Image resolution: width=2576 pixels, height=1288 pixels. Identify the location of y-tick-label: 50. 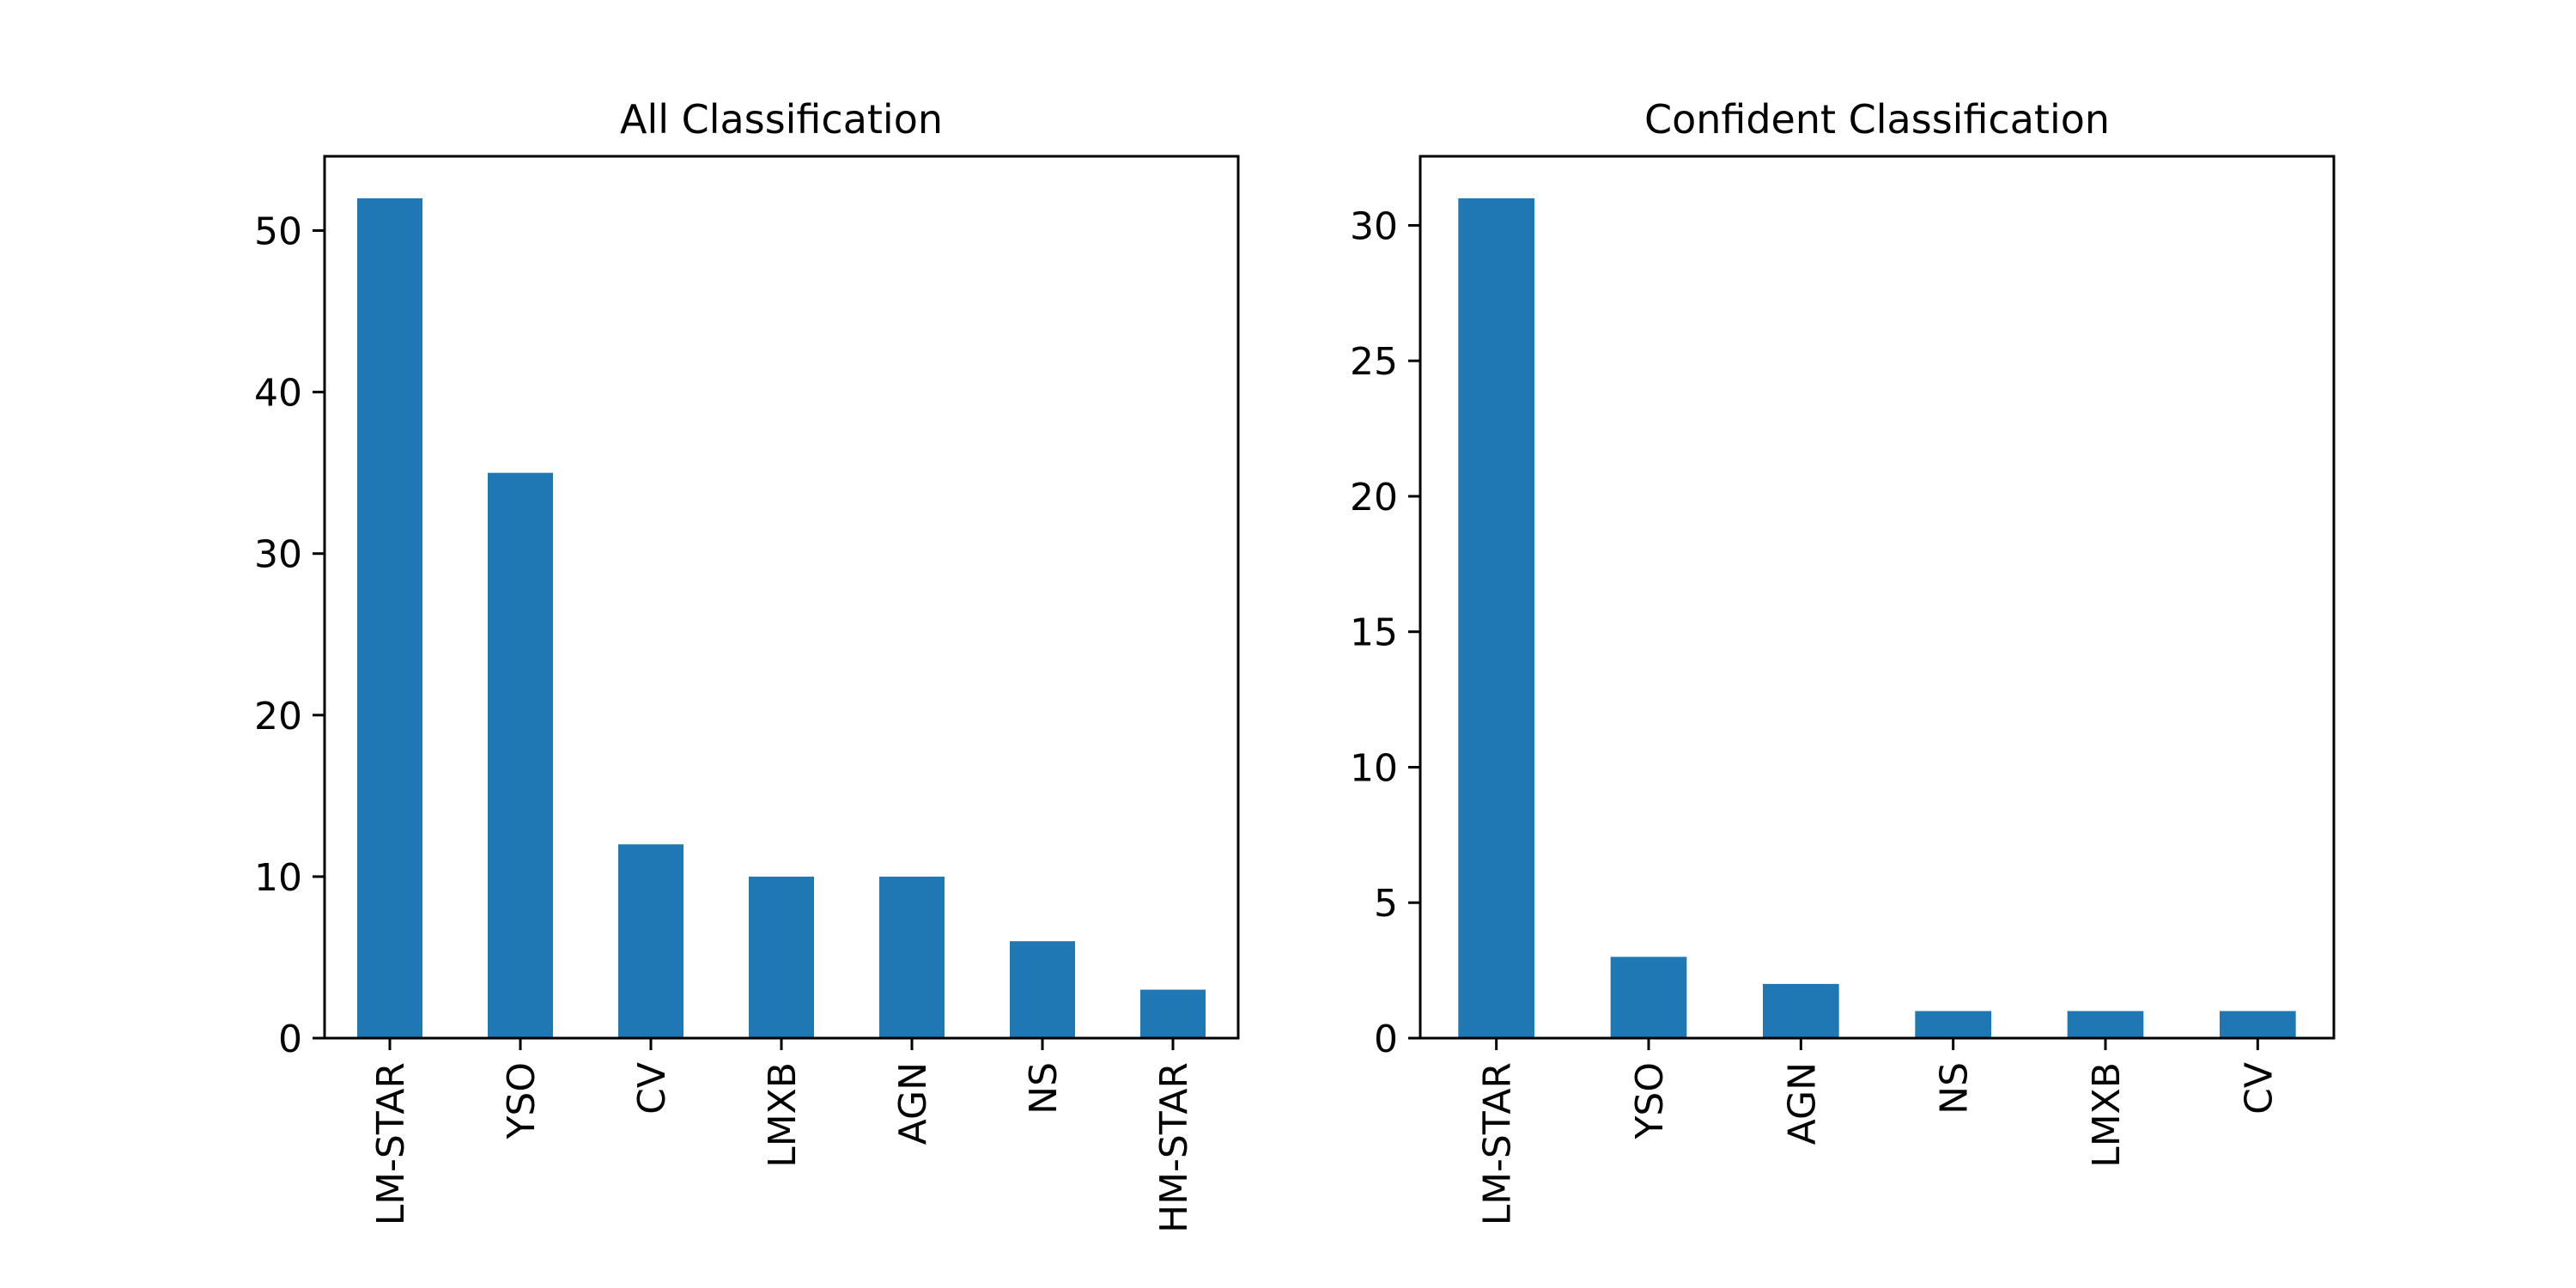
(278, 232).